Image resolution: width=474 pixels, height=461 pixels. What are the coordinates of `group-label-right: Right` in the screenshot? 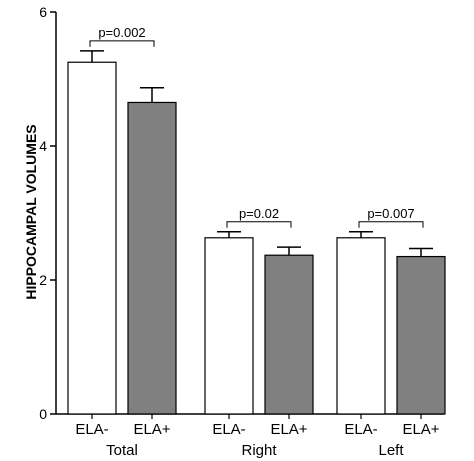 It's located at (259, 450).